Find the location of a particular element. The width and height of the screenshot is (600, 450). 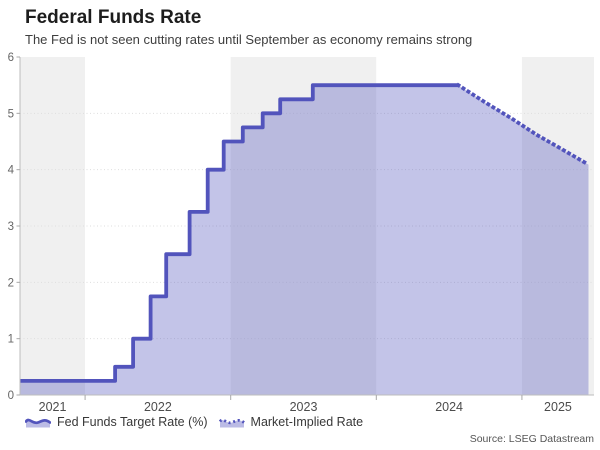

y-tick-label: 2 is located at coordinates (11, 283).